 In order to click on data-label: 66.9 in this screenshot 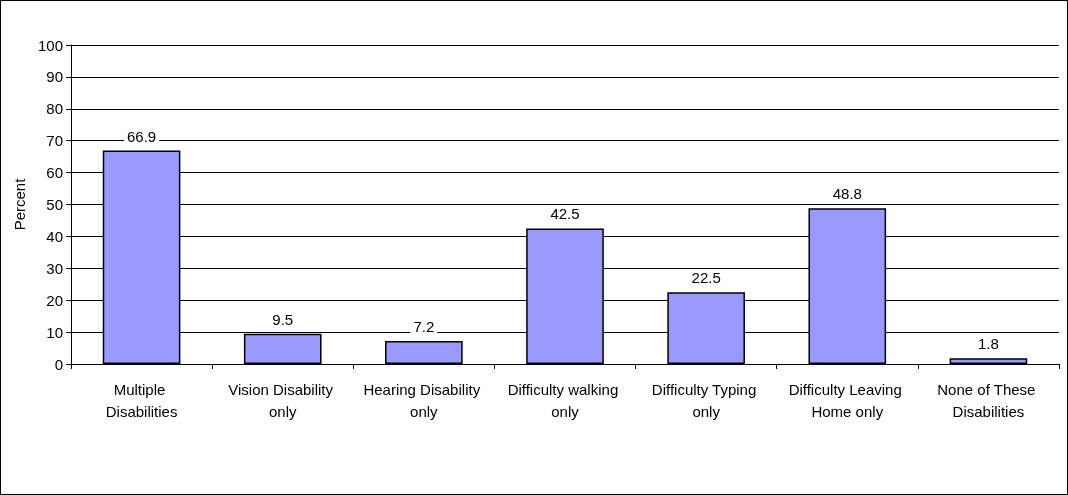, I will do `click(141, 136)`.